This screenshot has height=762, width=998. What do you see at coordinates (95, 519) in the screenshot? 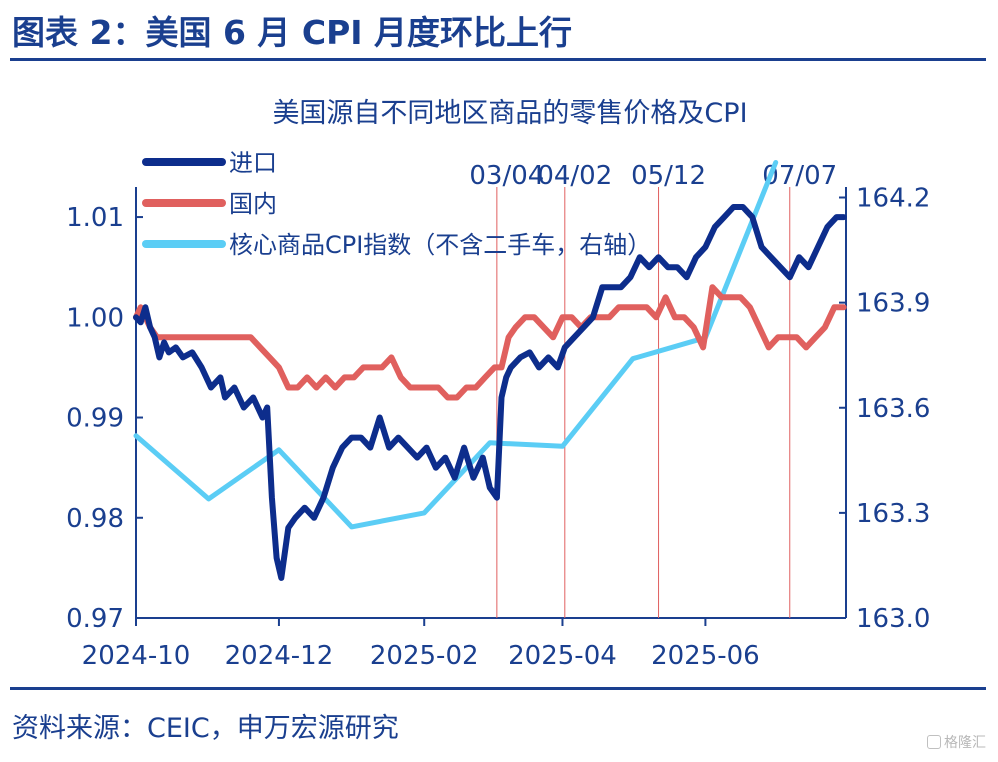
I see `left-tick-label: 0.98` at bounding box center [95, 519].